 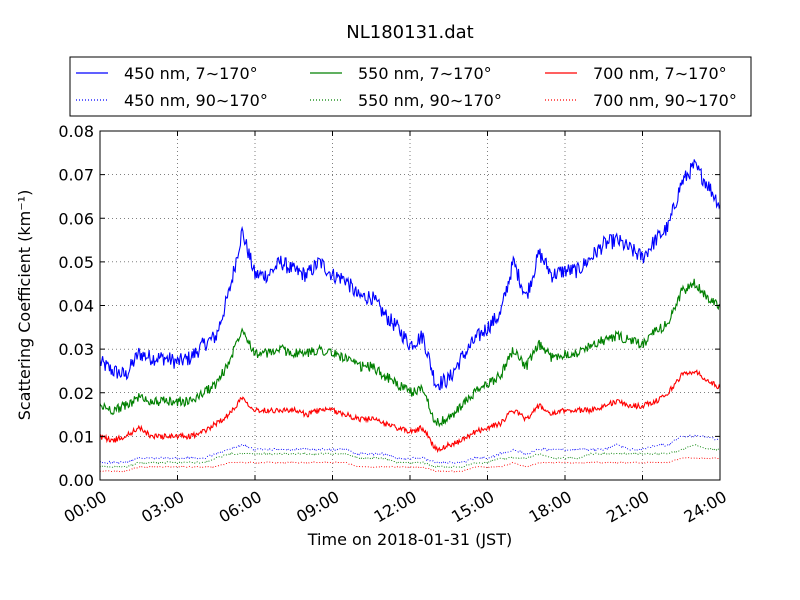 I want to click on x-tick-label: 06:00, so click(x=240, y=507).